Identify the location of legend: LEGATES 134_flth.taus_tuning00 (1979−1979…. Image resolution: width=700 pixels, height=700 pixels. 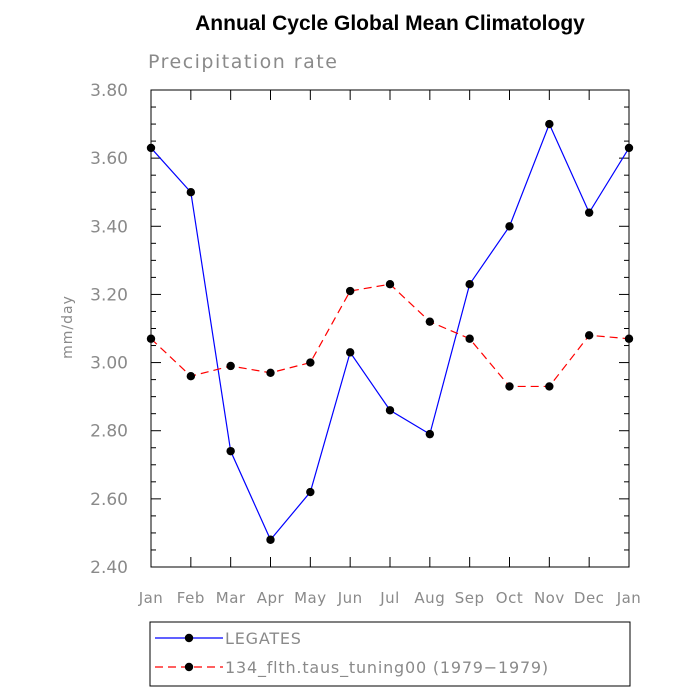
(390, 654).